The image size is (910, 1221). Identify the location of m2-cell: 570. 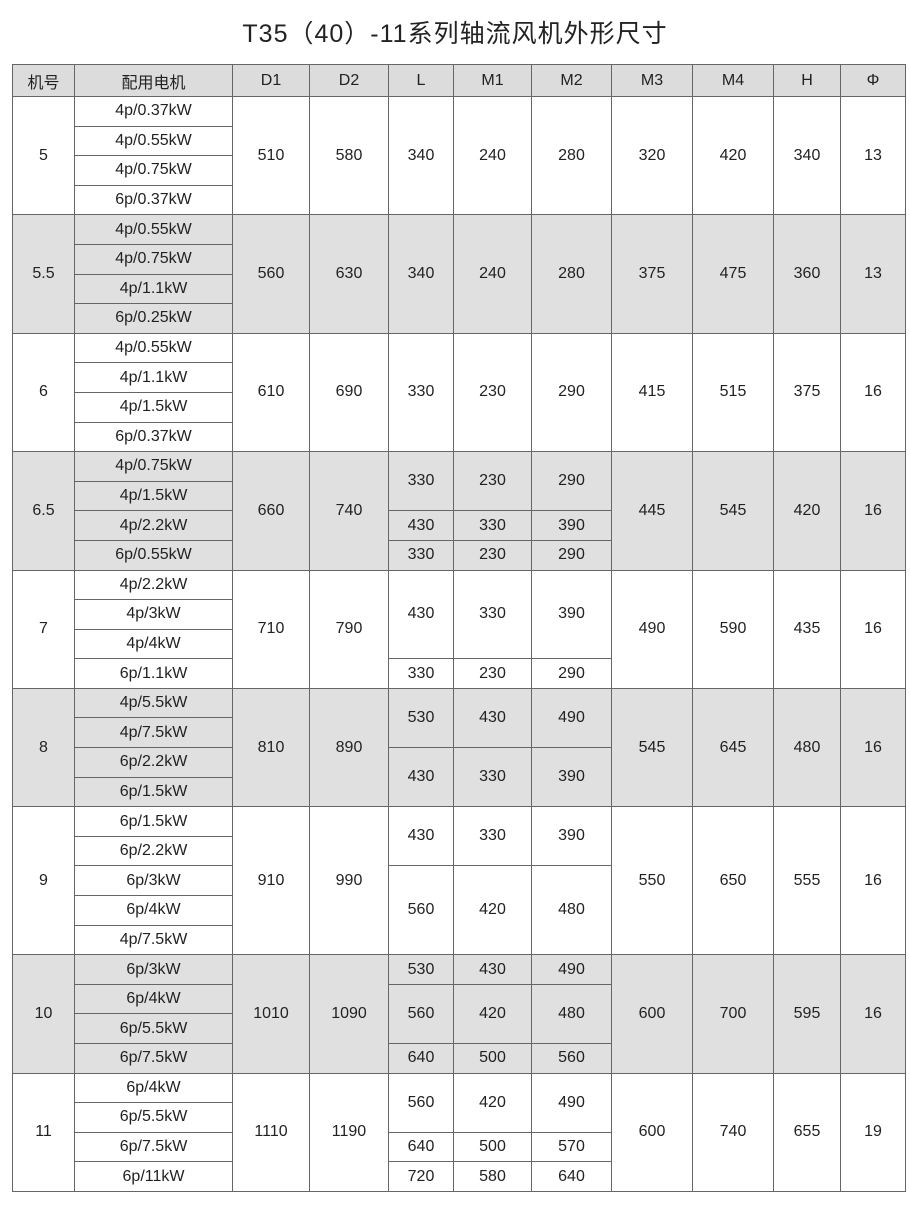
(571, 1147).